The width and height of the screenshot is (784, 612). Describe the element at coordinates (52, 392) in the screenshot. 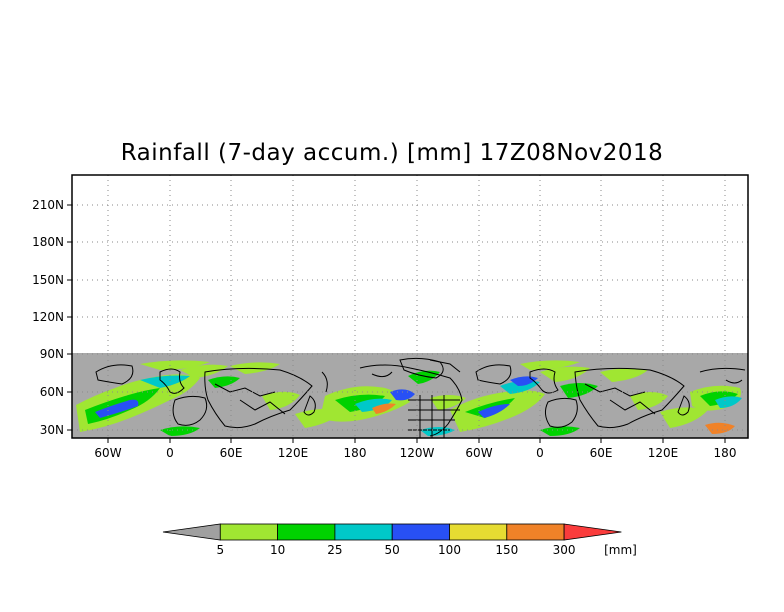

I see `y-tick-label: 60N` at that location.